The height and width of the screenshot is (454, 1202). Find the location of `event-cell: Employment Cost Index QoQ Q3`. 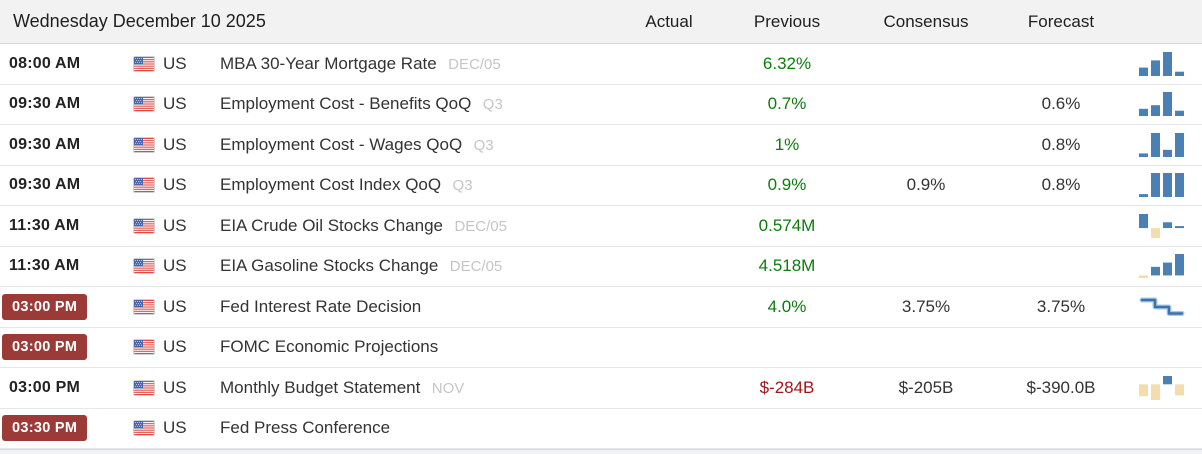

event-cell: Employment Cost Index QoQ Q3 is located at coordinates (415, 185).